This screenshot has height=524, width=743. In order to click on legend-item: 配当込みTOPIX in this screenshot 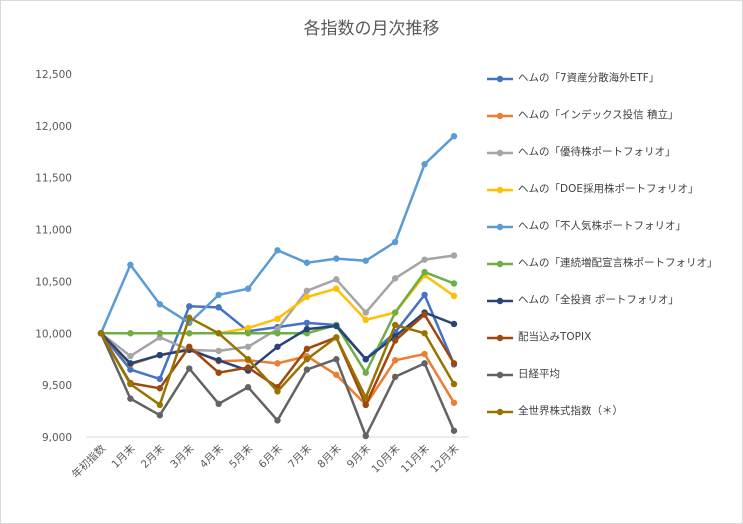, I will do `click(612, 345)`.